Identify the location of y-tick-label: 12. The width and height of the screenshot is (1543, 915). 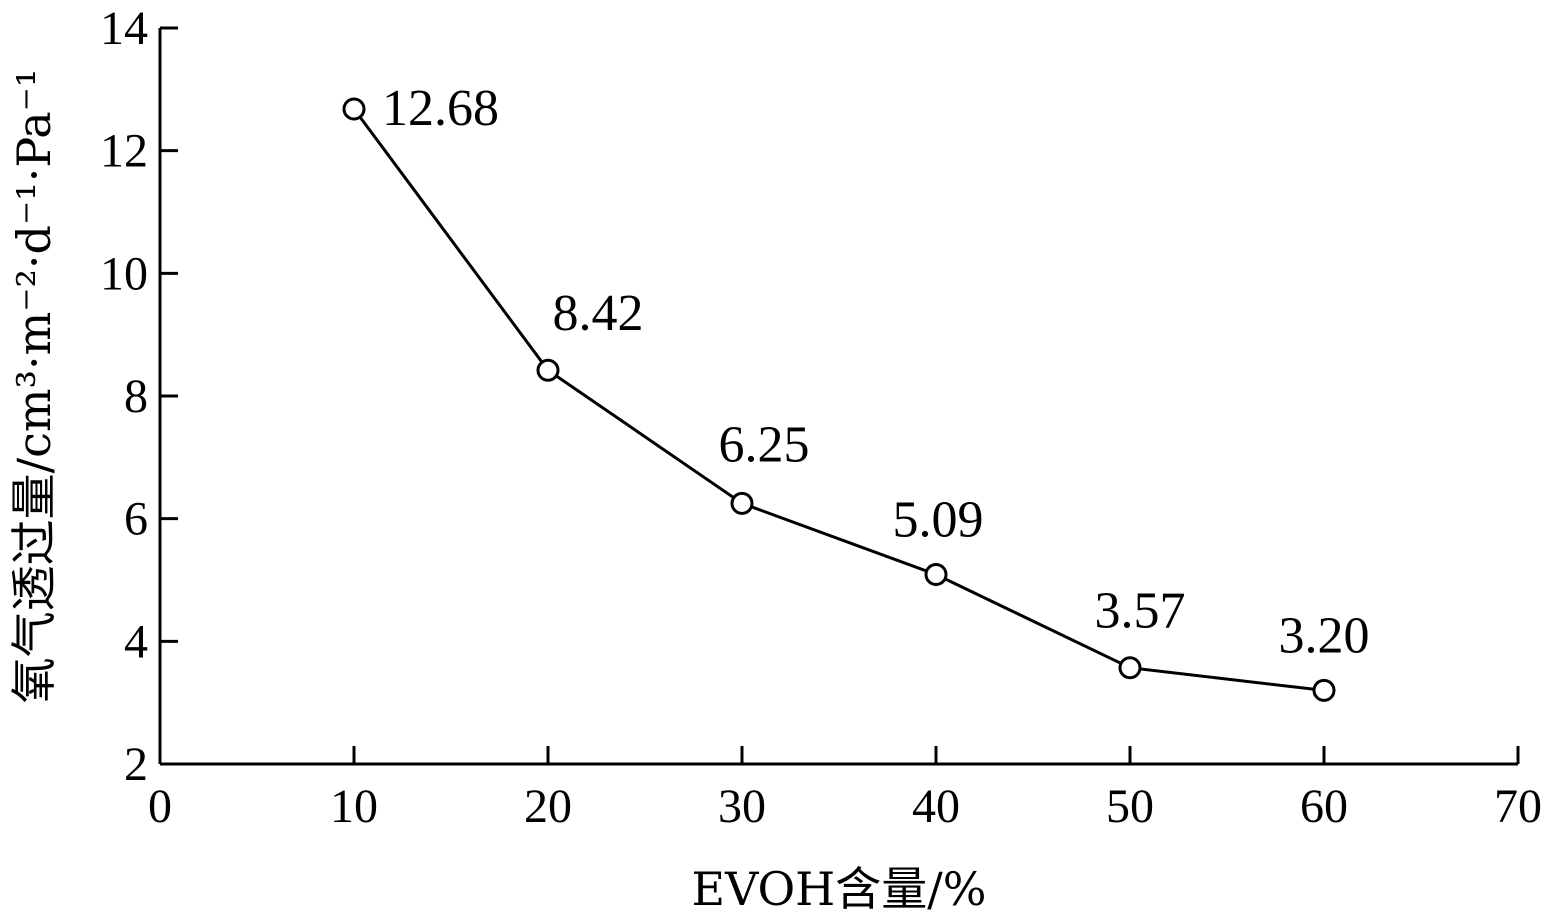
(124, 151).